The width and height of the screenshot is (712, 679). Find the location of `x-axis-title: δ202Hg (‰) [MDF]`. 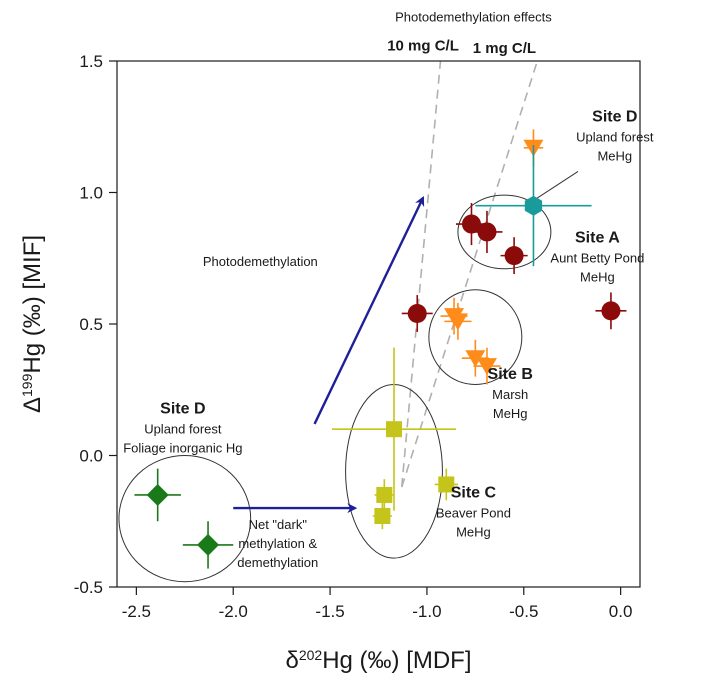

x-axis-title: δ202Hg (‰) [MDF] is located at coordinates (378, 660).